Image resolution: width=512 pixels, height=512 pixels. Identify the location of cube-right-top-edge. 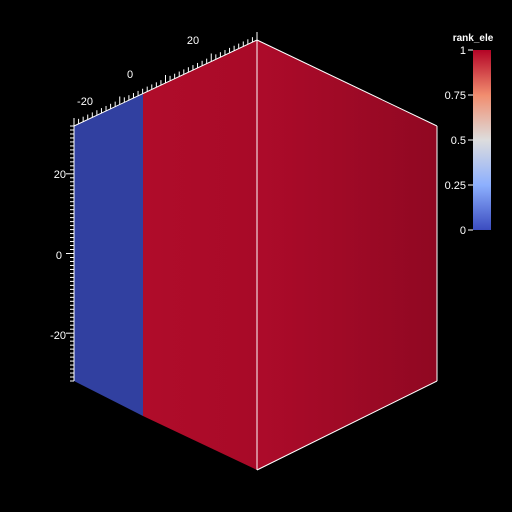
(347, 83).